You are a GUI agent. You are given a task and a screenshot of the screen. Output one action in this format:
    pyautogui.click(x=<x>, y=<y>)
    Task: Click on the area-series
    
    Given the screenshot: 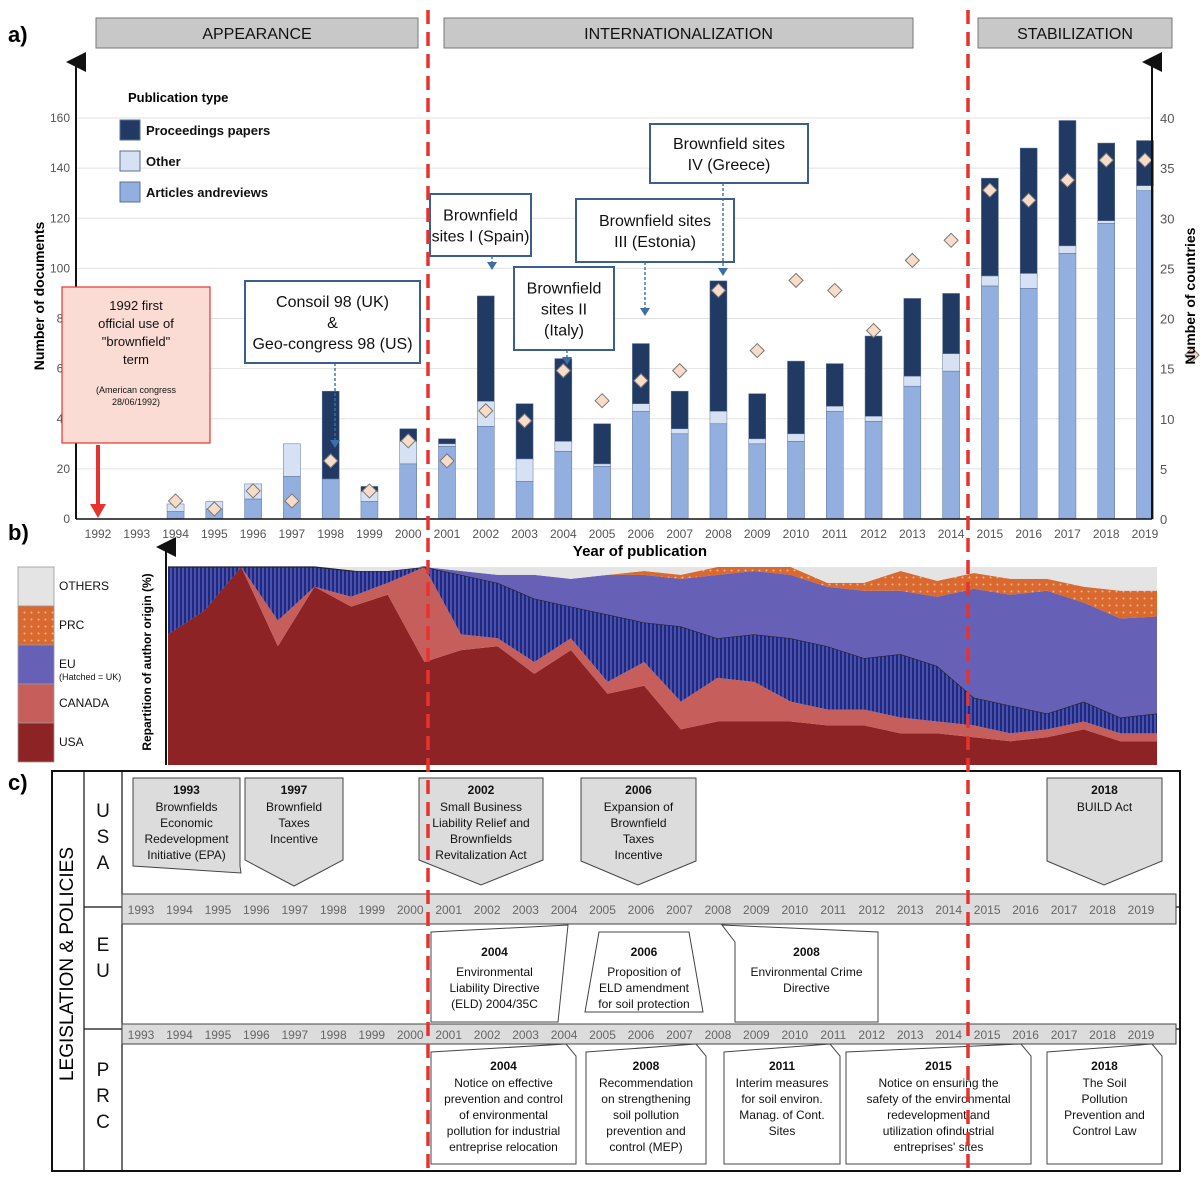 What is the action you would take?
    pyautogui.click(x=663, y=665)
    